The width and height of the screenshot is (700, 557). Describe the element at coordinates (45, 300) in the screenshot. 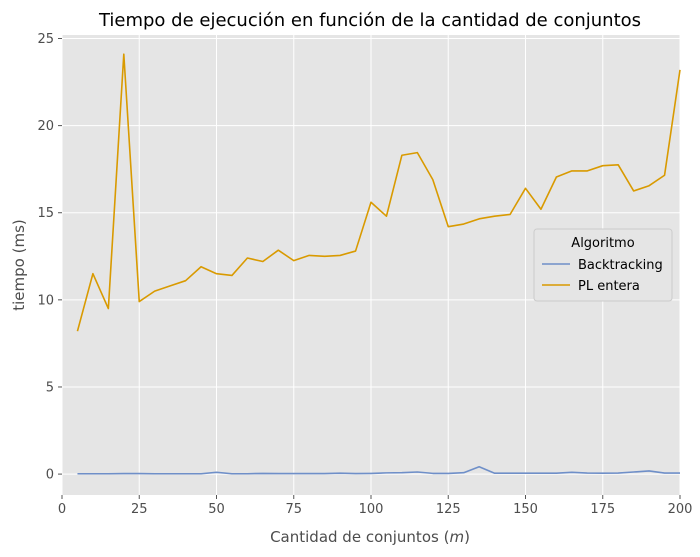

I see `y-tick-label: 10` at that location.